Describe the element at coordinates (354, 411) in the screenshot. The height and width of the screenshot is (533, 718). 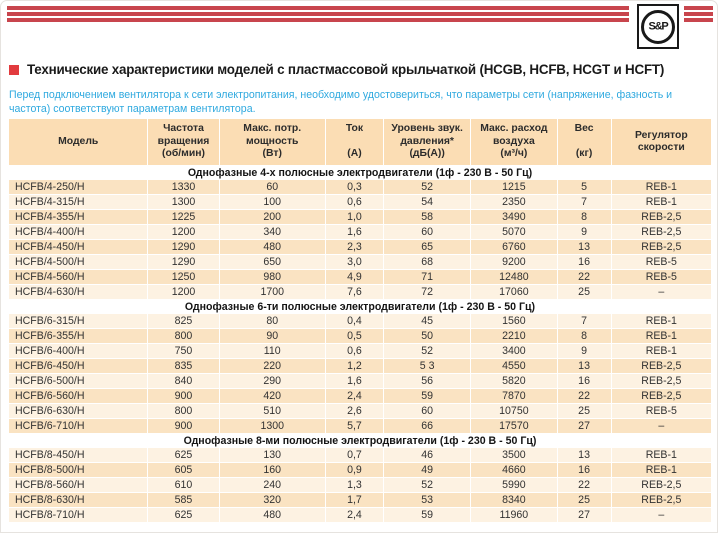
I see `value-cell-current: 2,6` at that location.